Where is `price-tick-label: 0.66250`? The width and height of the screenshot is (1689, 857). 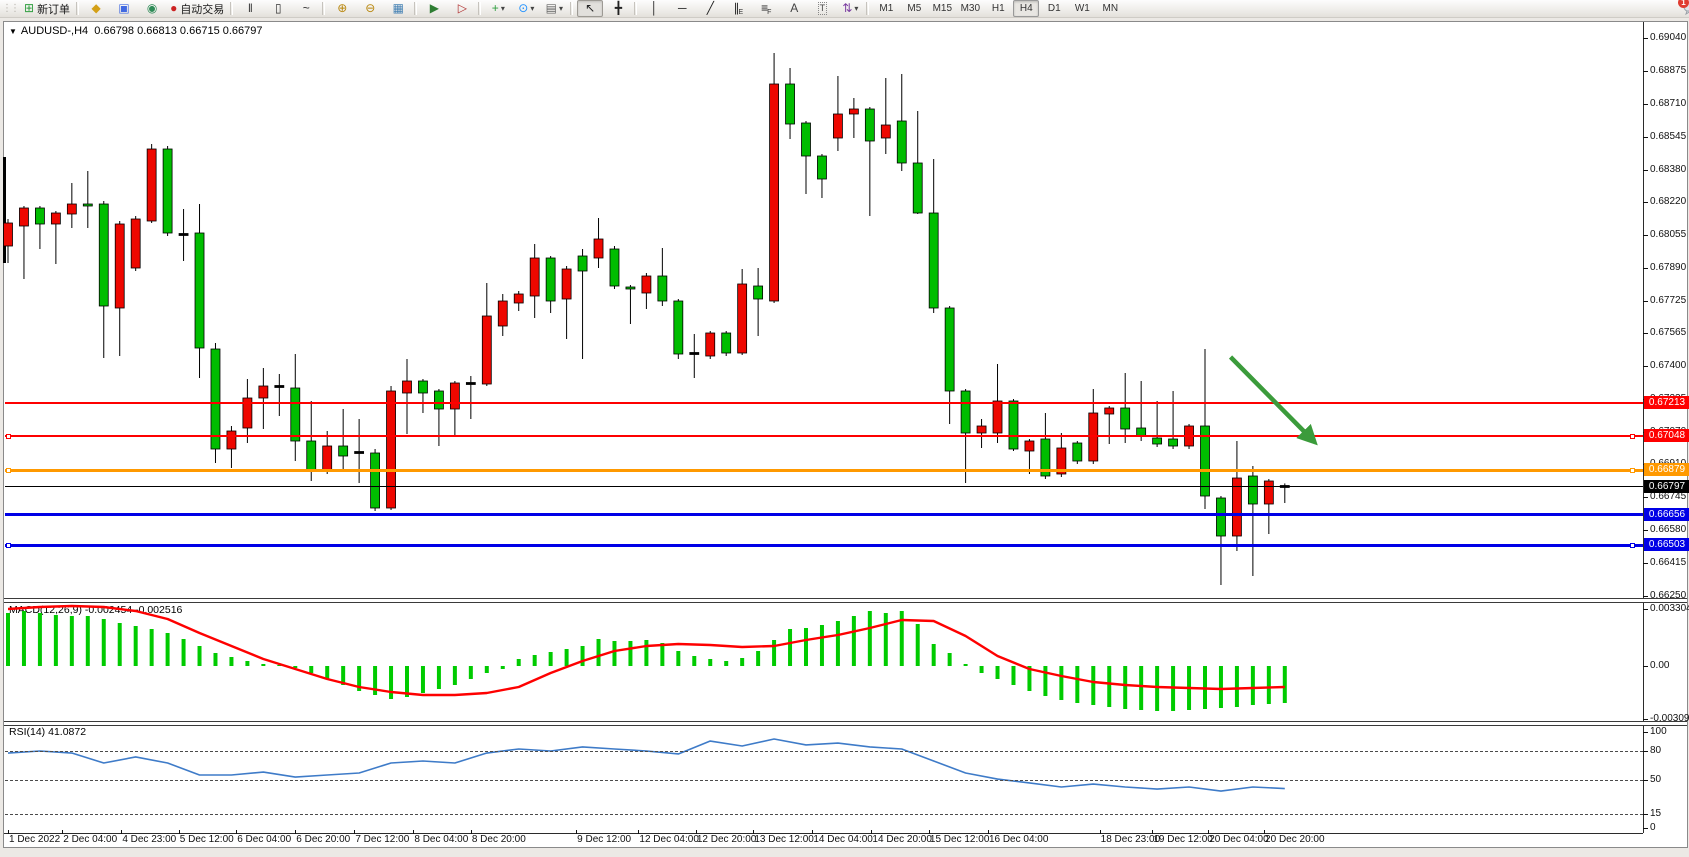
price-tick-label: 0.66250 is located at coordinates (1668, 595).